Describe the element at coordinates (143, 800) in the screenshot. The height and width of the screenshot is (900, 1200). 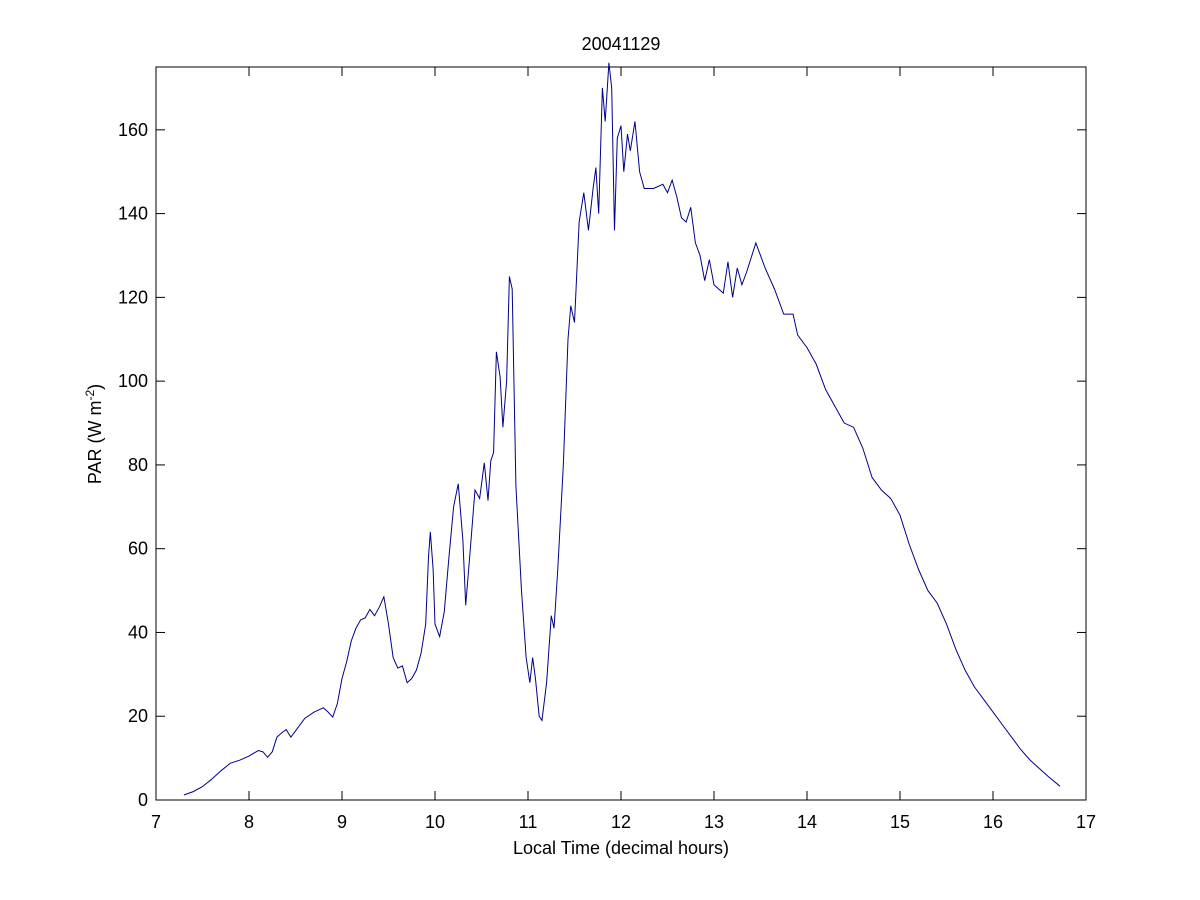
I see `y-tick-label: 0` at that location.